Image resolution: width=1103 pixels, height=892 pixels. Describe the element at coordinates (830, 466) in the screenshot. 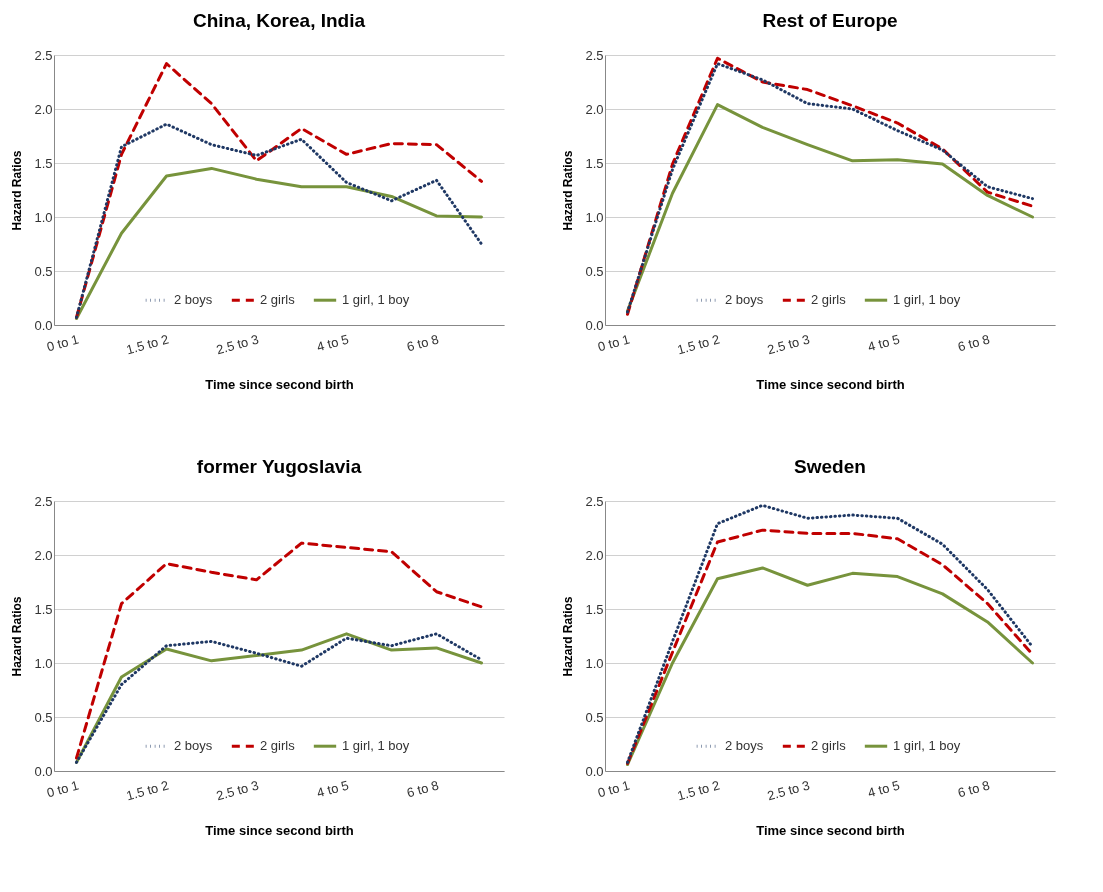

I see `chart-title: Sweden` at that location.